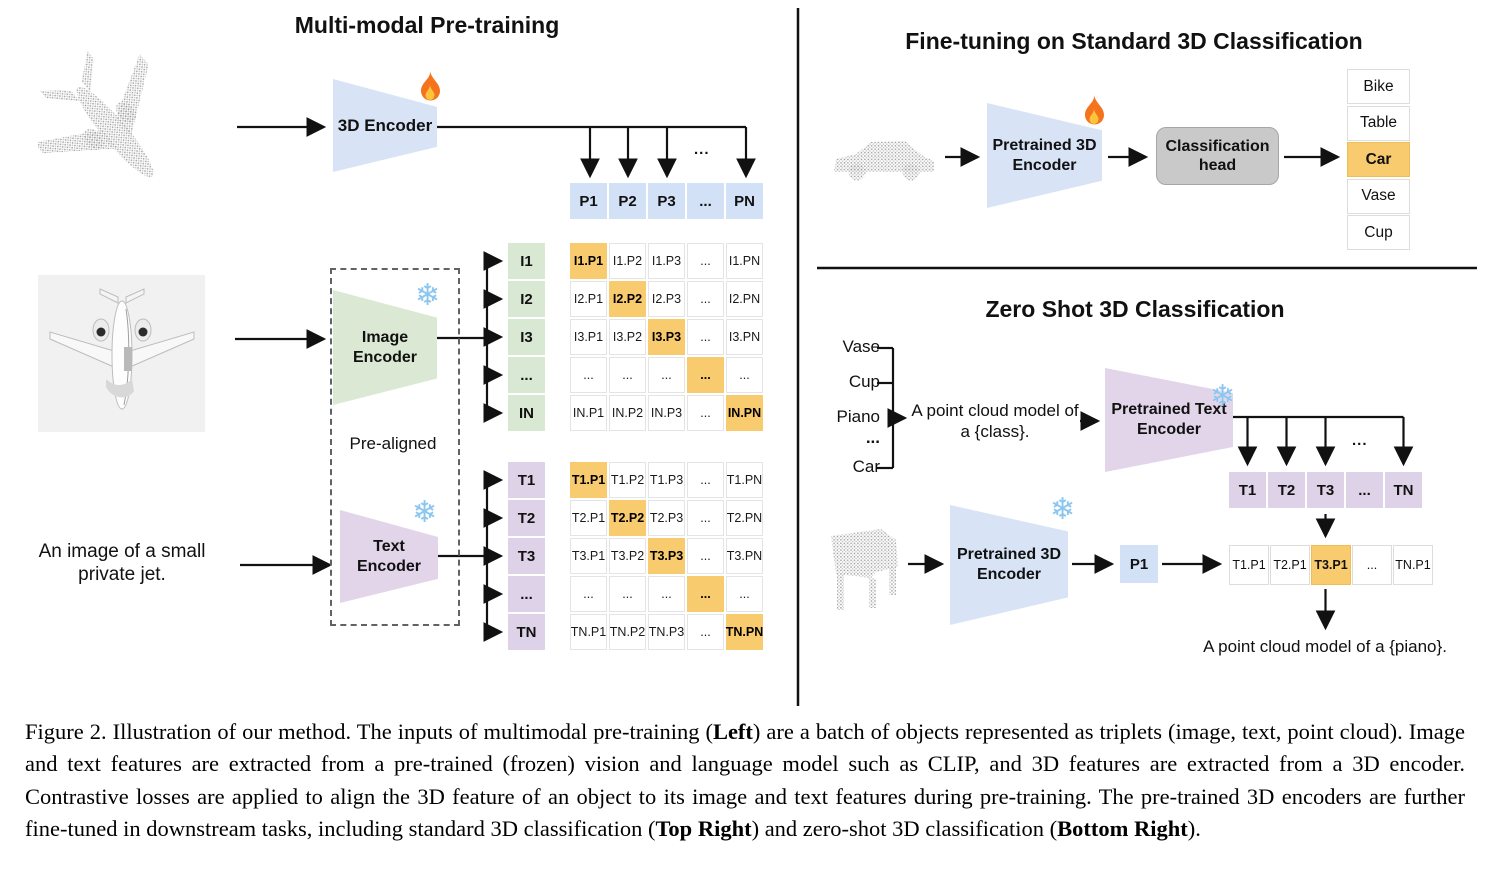  Describe the element at coordinates (1413, 565) in the screenshot. I see `tp-cell: TN.P1` at that location.